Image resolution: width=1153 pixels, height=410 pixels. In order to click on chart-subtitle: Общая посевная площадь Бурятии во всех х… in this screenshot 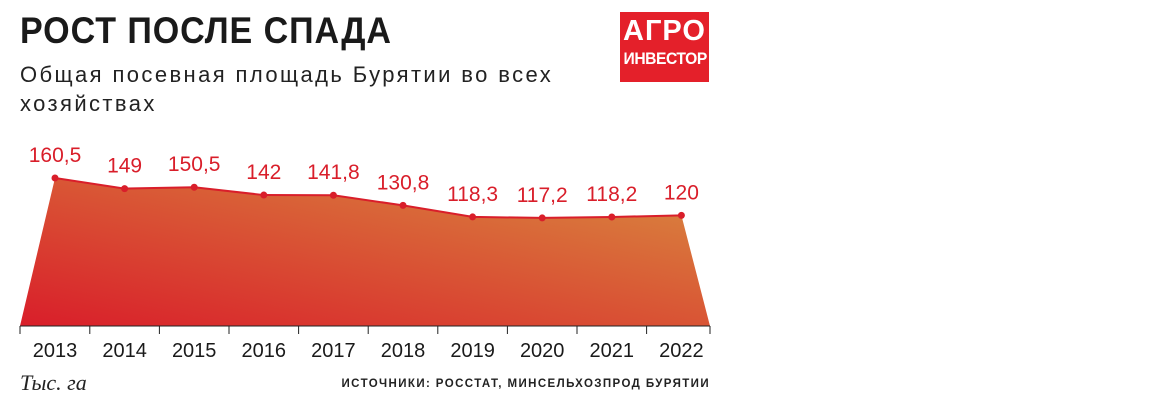, I will do `click(287, 89)`.